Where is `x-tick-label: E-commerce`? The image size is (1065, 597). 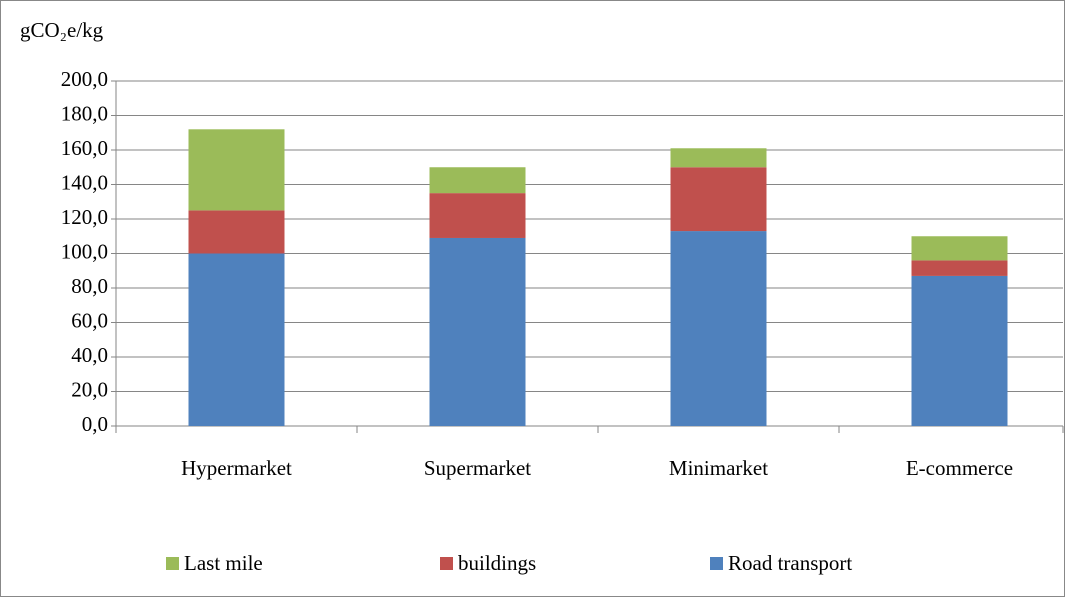 x-tick-label: E-commerce is located at coordinates (959, 468).